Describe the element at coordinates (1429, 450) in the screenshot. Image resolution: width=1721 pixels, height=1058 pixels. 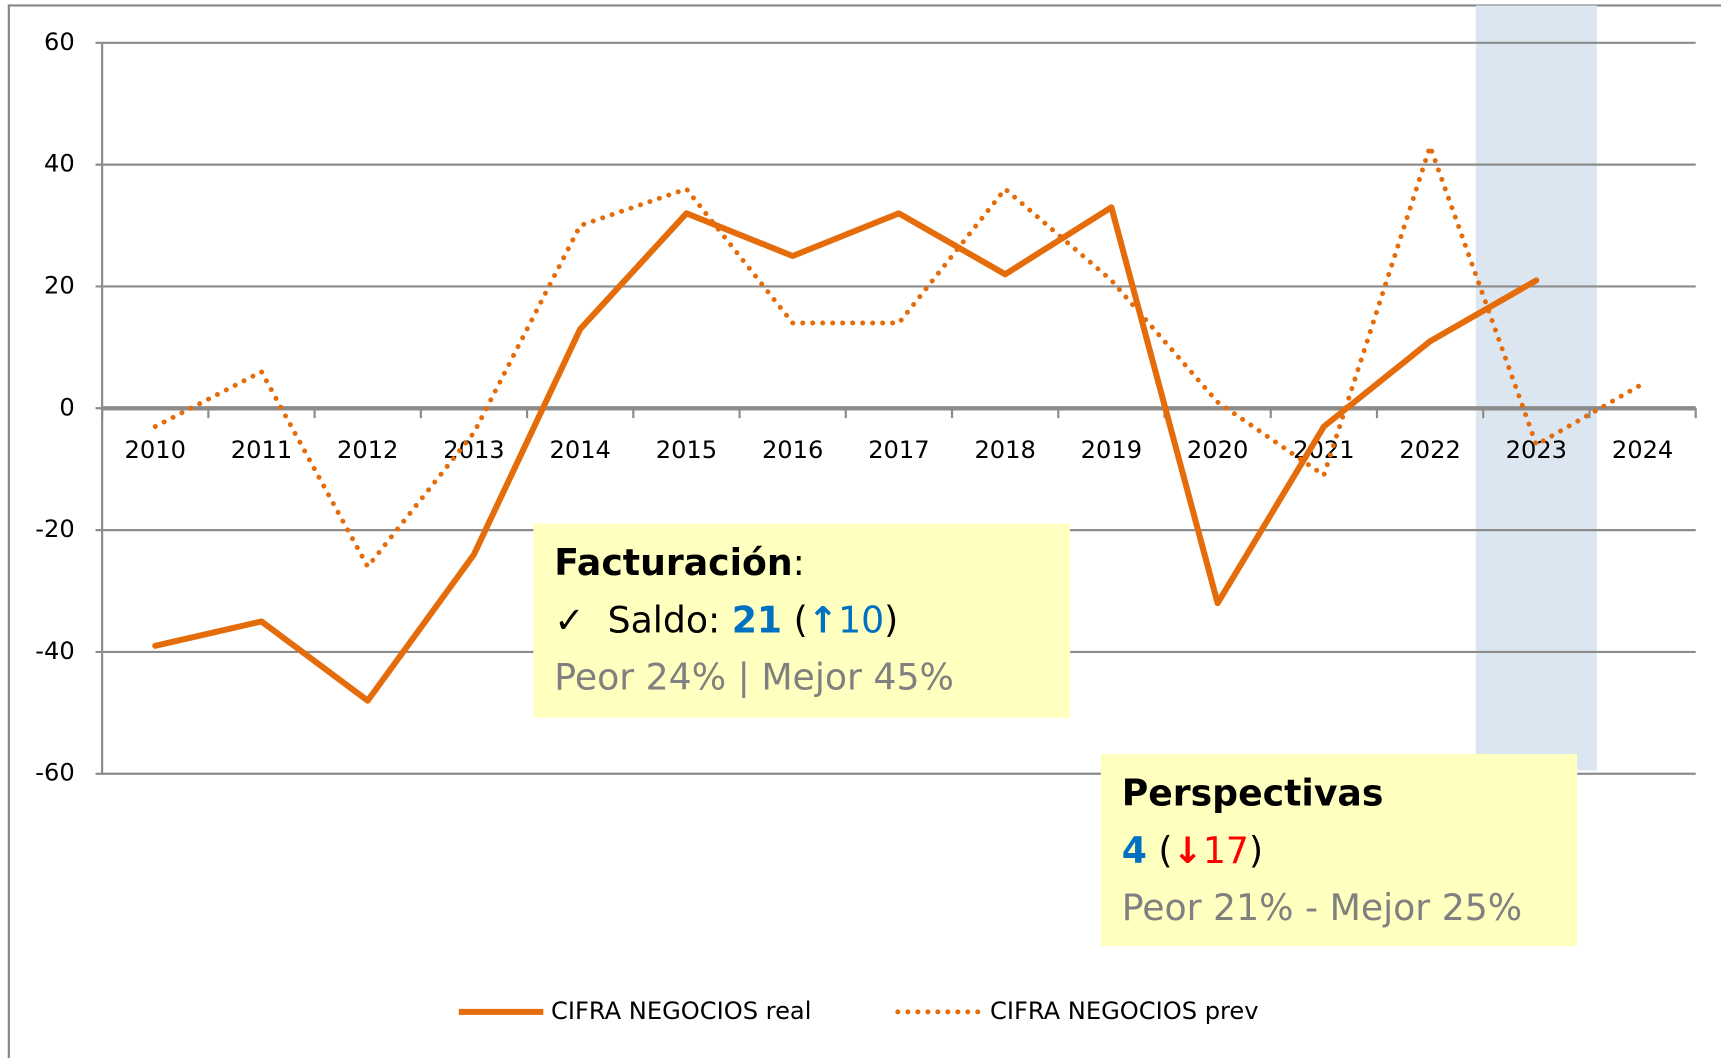
I see `x-tick-label: 2022` at that location.